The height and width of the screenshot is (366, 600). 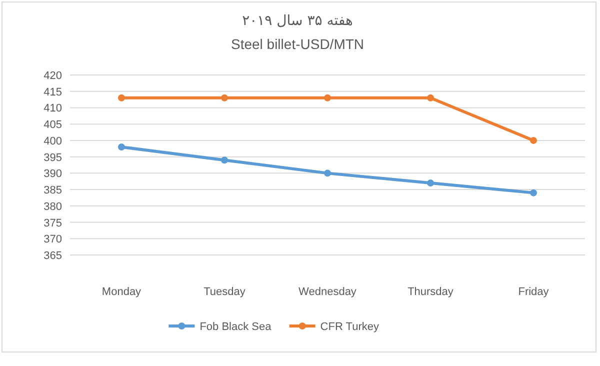 I want to click on legend-label: CFR Turkey, so click(x=350, y=327).